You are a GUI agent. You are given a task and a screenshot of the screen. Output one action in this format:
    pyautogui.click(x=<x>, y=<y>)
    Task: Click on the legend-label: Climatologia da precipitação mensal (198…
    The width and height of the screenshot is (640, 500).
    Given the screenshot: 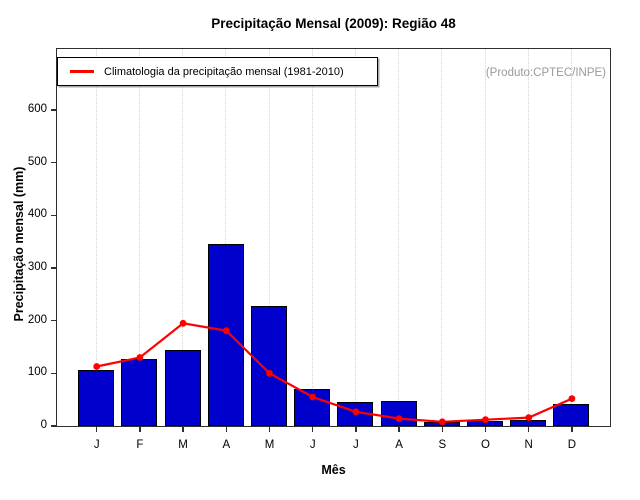 What is the action you would take?
    pyautogui.click(x=224, y=71)
    